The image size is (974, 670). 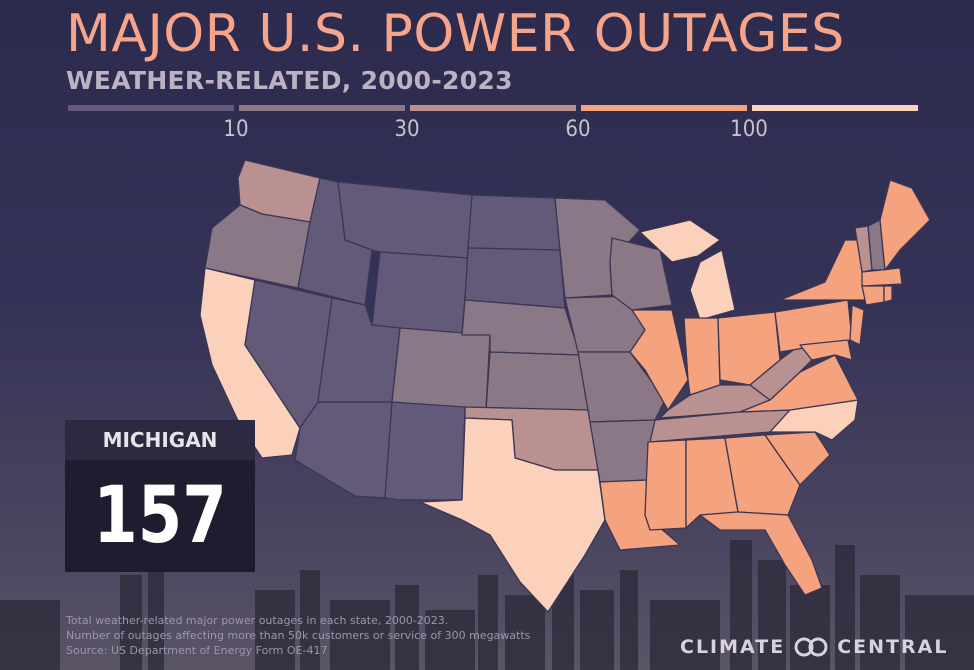 What do you see at coordinates (811, 647) in the screenshot?
I see `climate-central-logo-icon` at bounding box center [811, 647].